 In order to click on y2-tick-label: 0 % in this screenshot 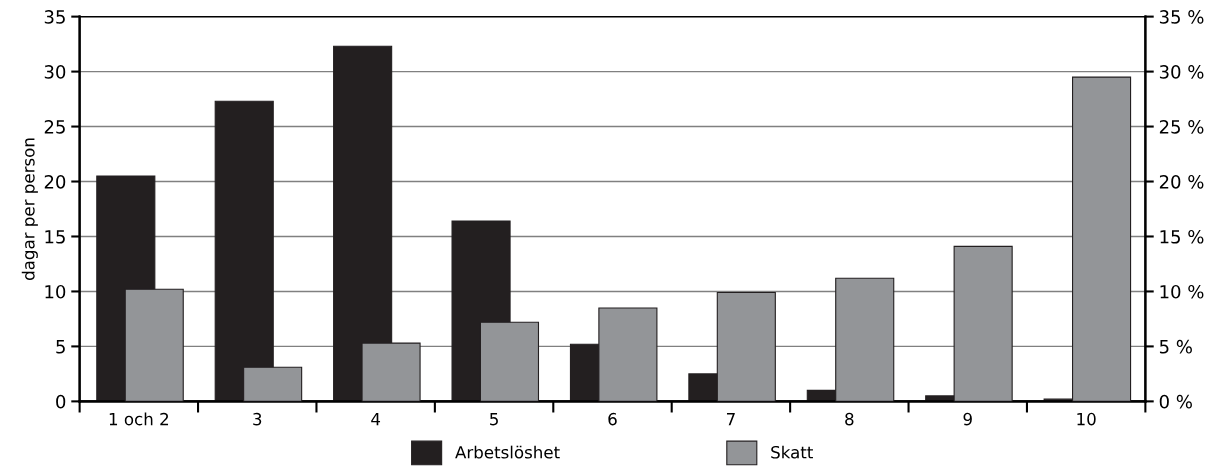, I will do `click(1175, 401)`.